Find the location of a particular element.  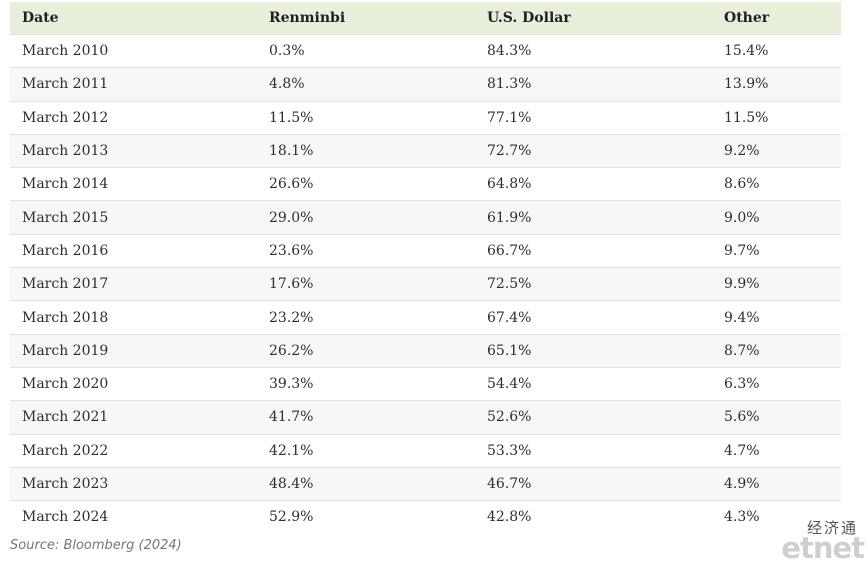

cell-us-dollar: 77.1% is located at coordinates (593, 117).